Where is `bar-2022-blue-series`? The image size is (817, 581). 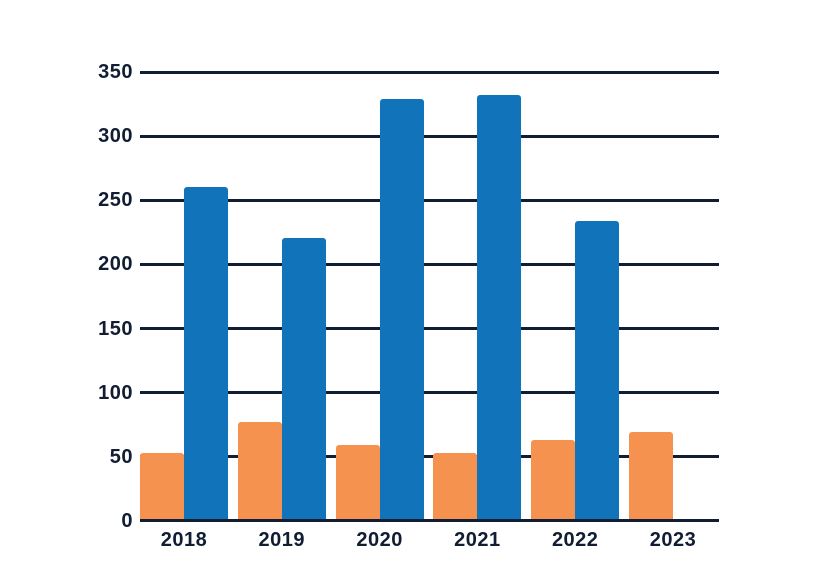
bar-2022-blue-series is located at coordinates (597, 370).